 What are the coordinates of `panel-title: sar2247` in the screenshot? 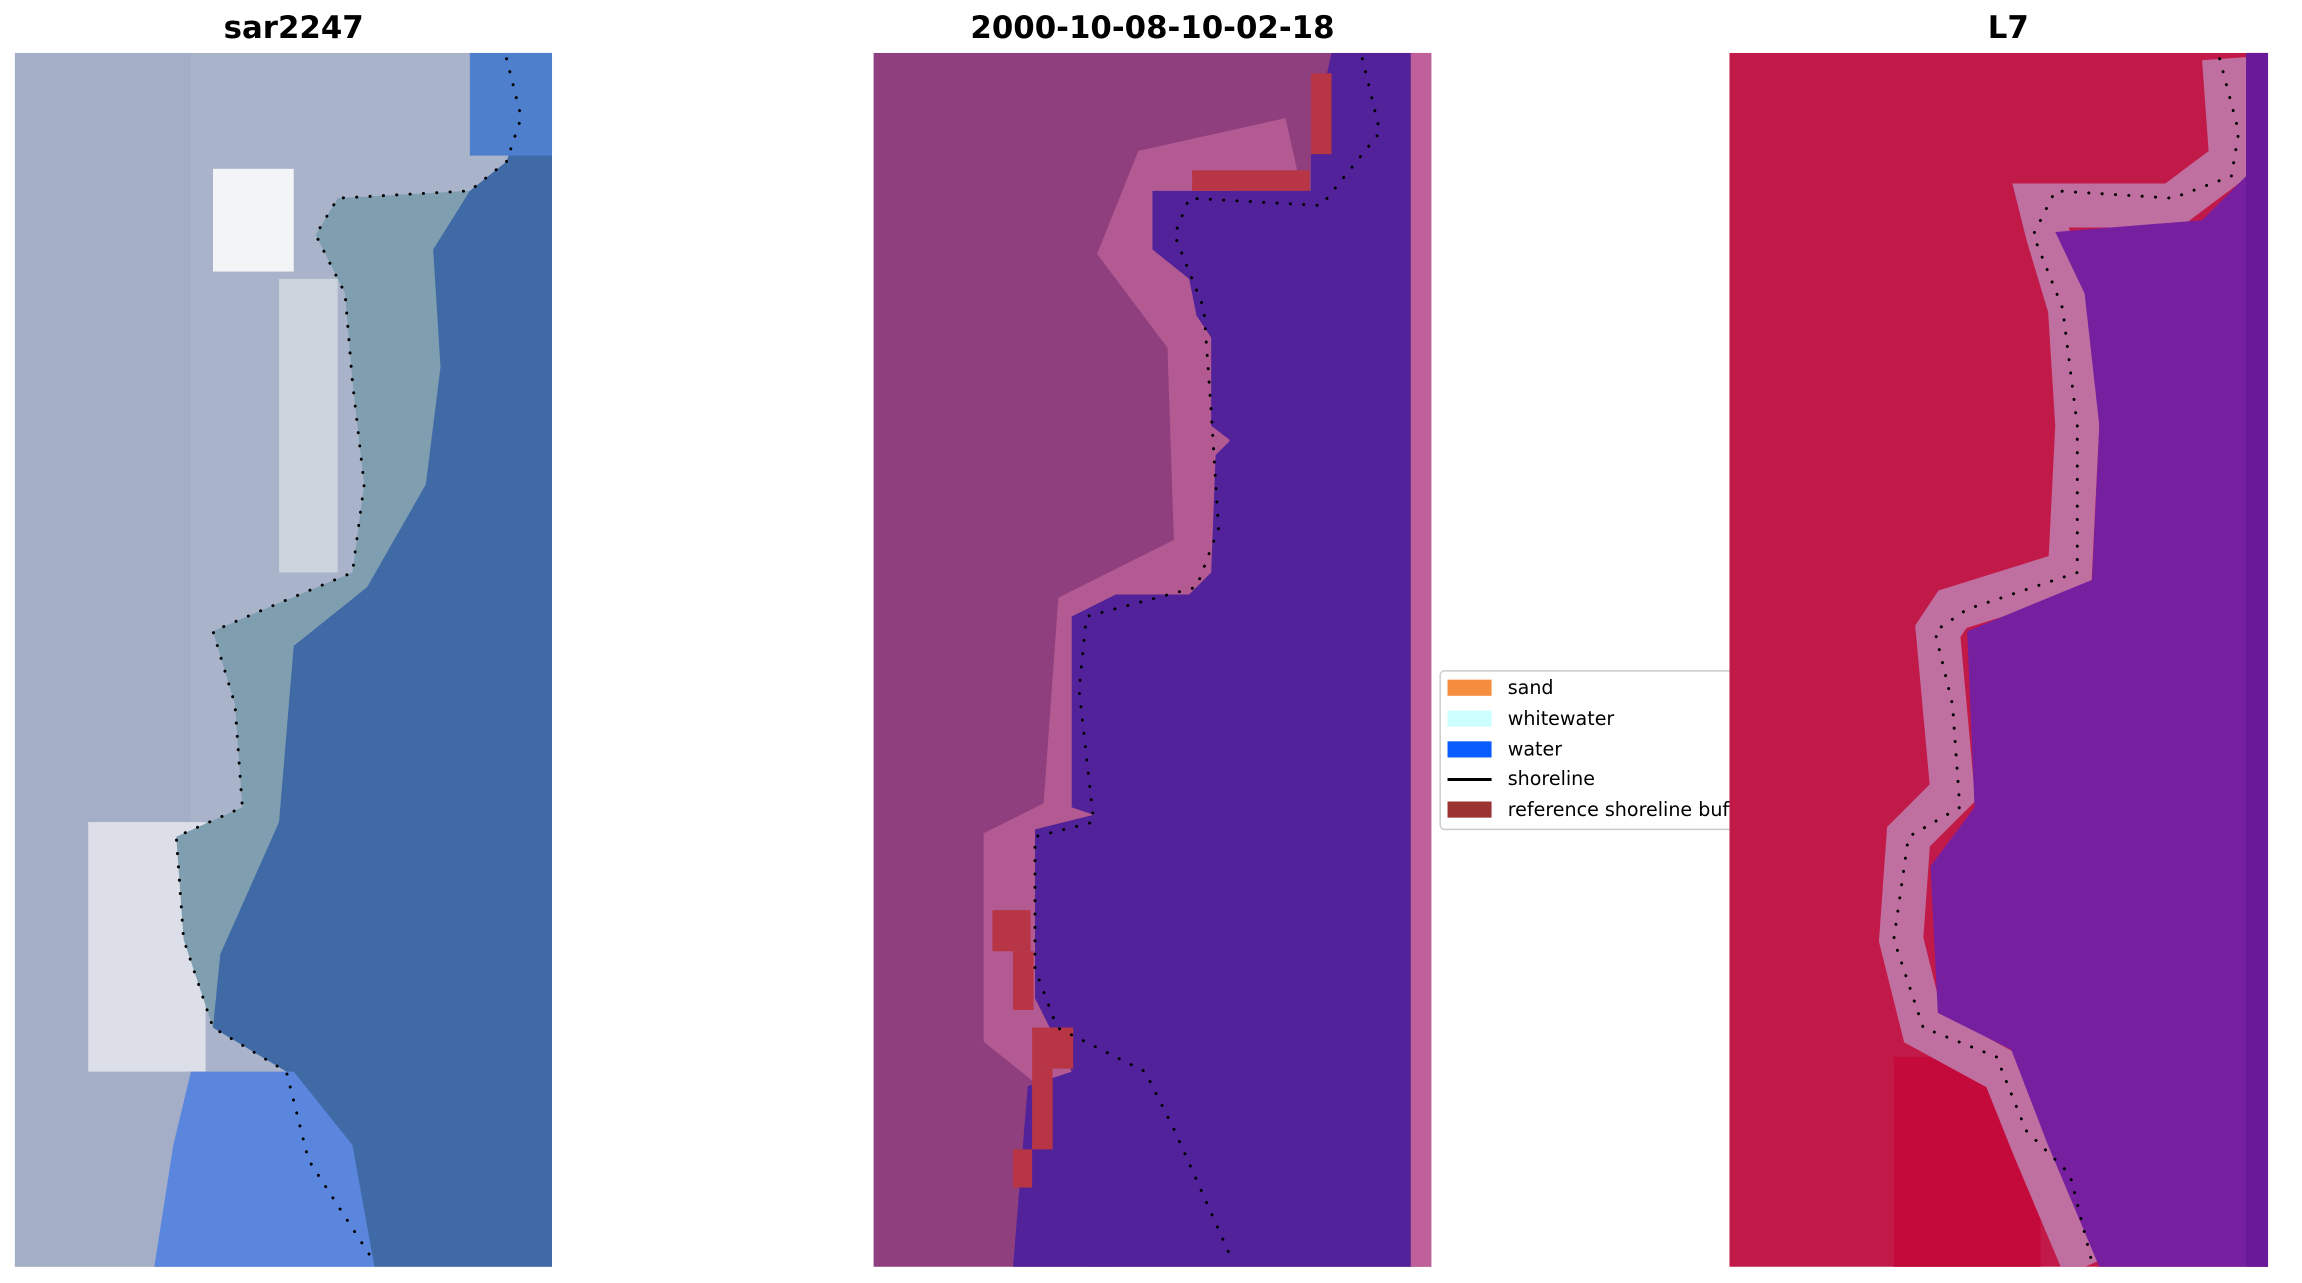 It's located at (294, 28).